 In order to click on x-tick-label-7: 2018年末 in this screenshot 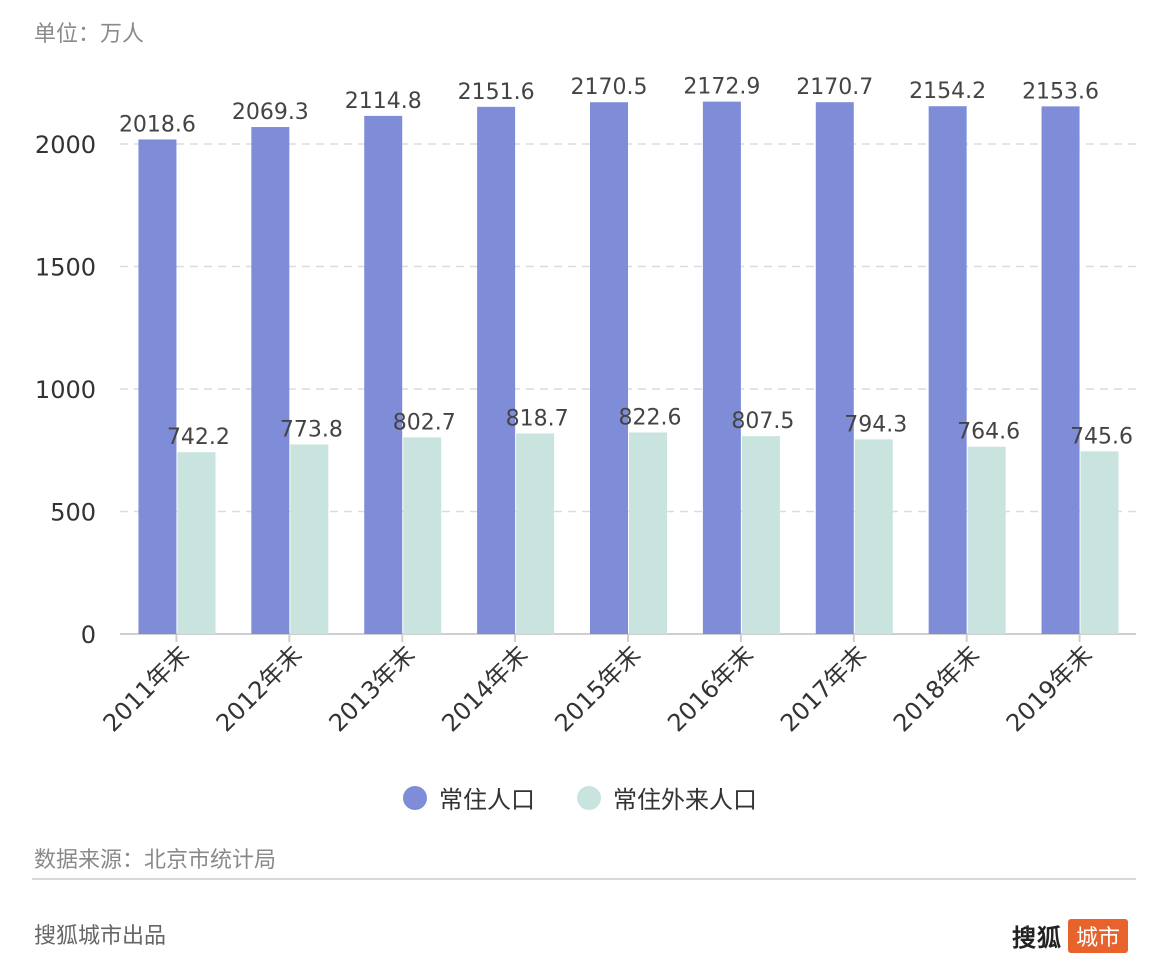, I will do `click(936, 688)`.